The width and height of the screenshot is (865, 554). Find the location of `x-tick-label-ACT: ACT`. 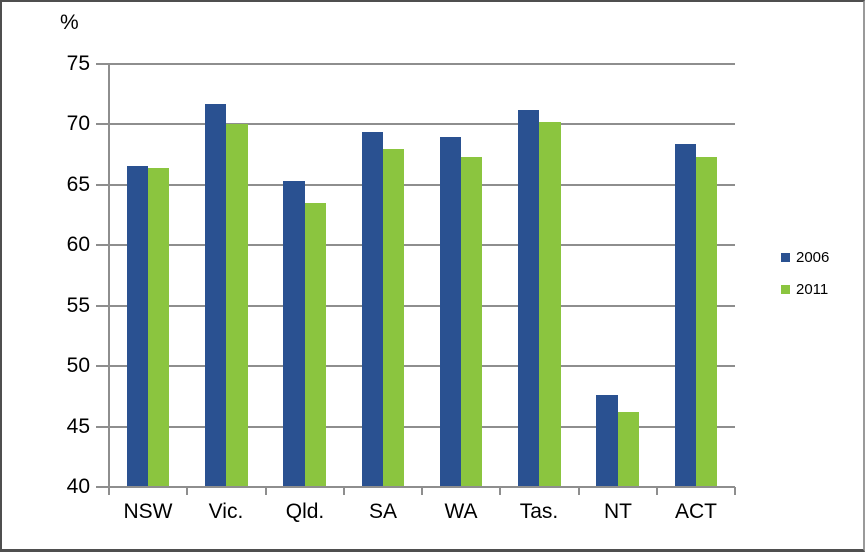

x-tick-label-ACT: ACT is located at coordinates (696, 511).